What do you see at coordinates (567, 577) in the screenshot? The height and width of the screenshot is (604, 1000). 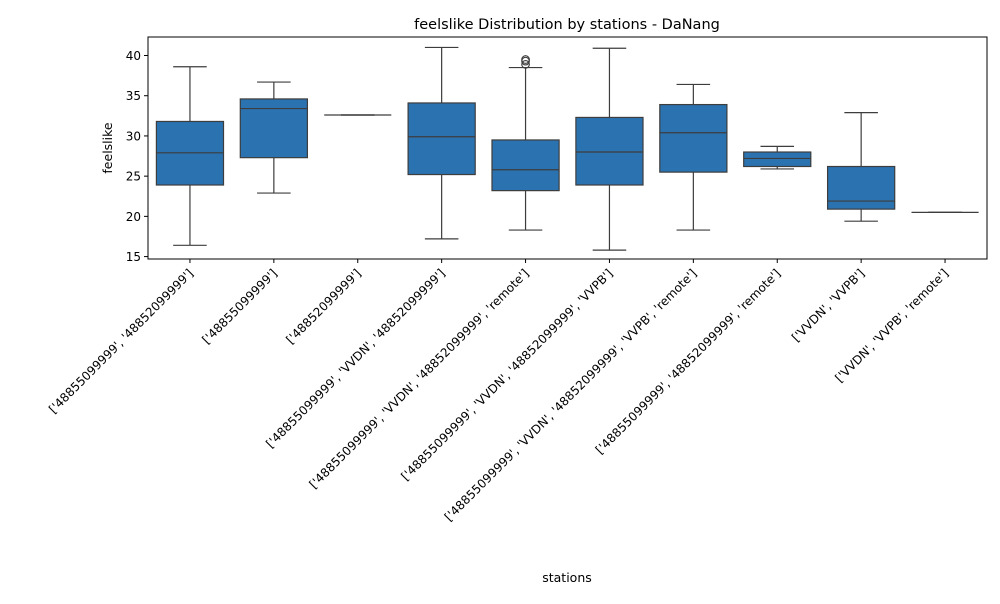 I see `x-axis-label: stations` at bounding box center [567, 577].